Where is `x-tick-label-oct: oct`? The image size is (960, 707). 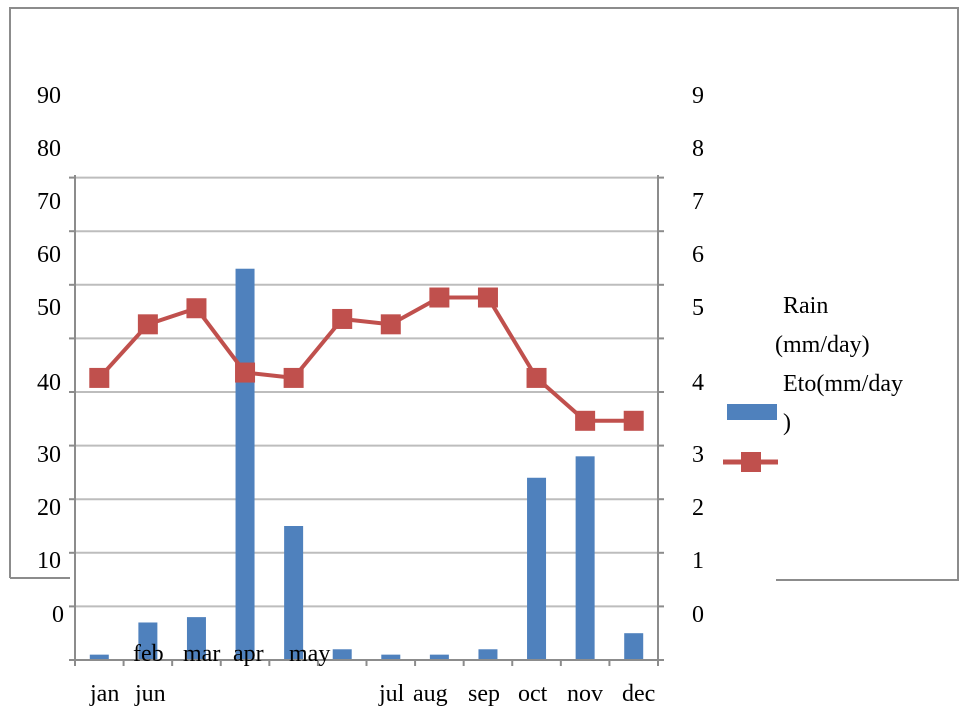
x-tick-label-oct: oct is located at coordinates (533, 694).